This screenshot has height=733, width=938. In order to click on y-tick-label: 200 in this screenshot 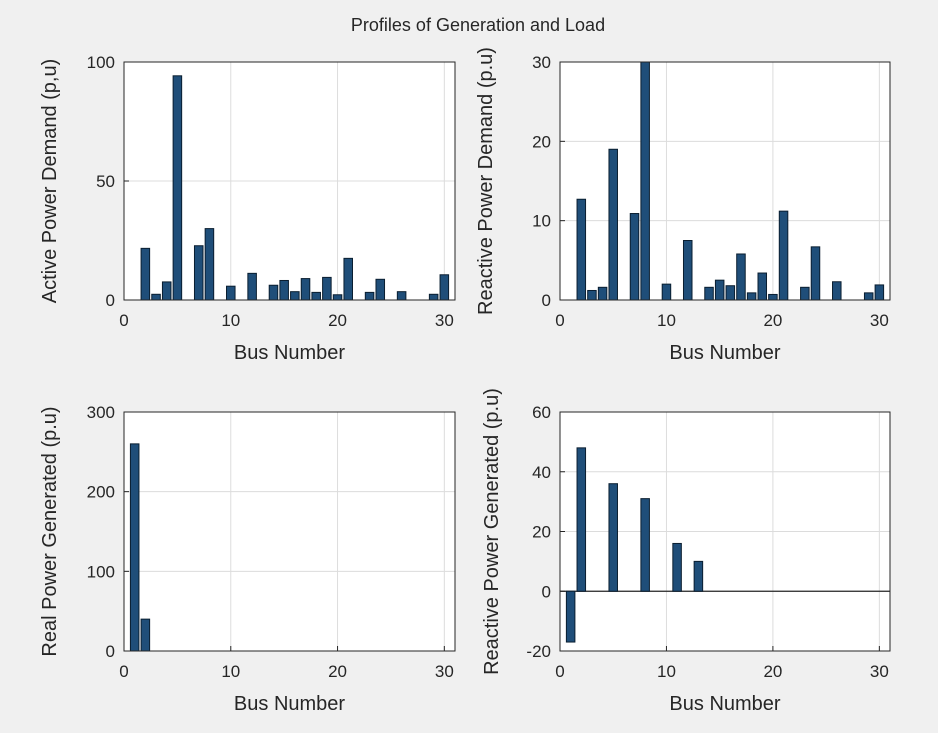, I will do `click(101, 492)`.